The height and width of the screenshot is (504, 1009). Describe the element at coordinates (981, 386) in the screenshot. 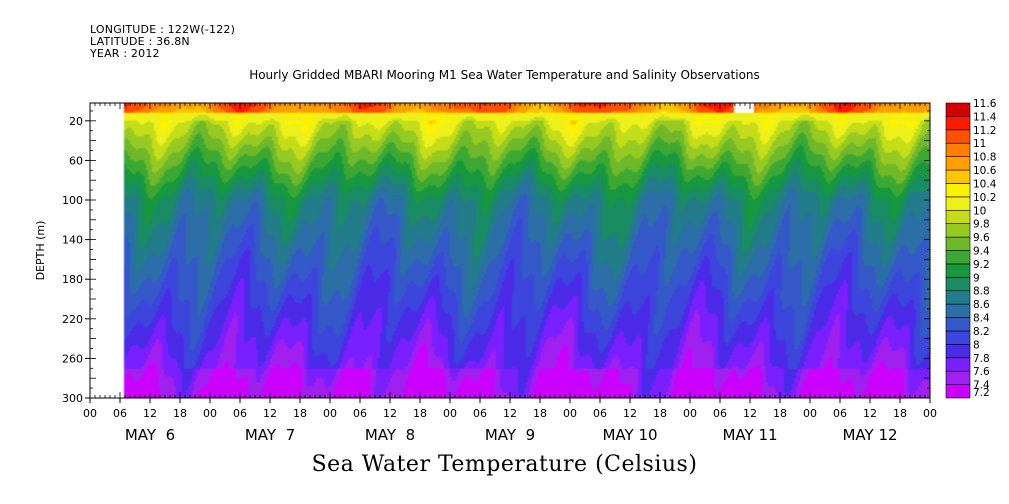

I see `color-bar-label: 7.4` at that location.